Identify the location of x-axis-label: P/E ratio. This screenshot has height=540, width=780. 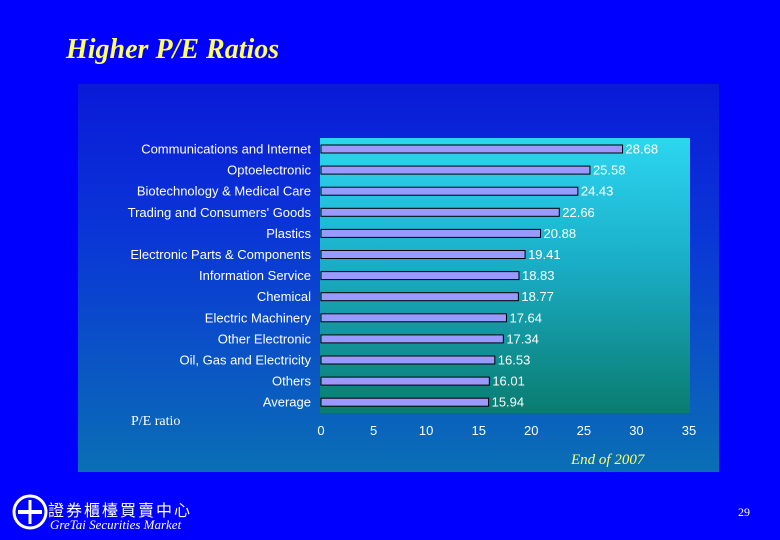
(156, 421).